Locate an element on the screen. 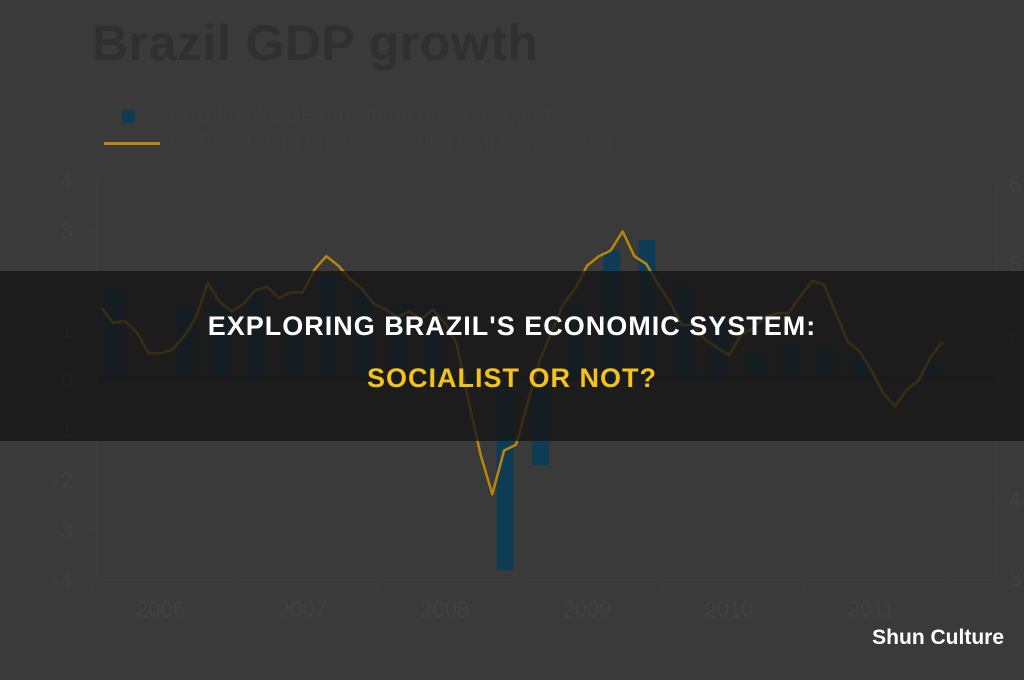  x-tick-label: 2010 is located at coordinates (729, 609).